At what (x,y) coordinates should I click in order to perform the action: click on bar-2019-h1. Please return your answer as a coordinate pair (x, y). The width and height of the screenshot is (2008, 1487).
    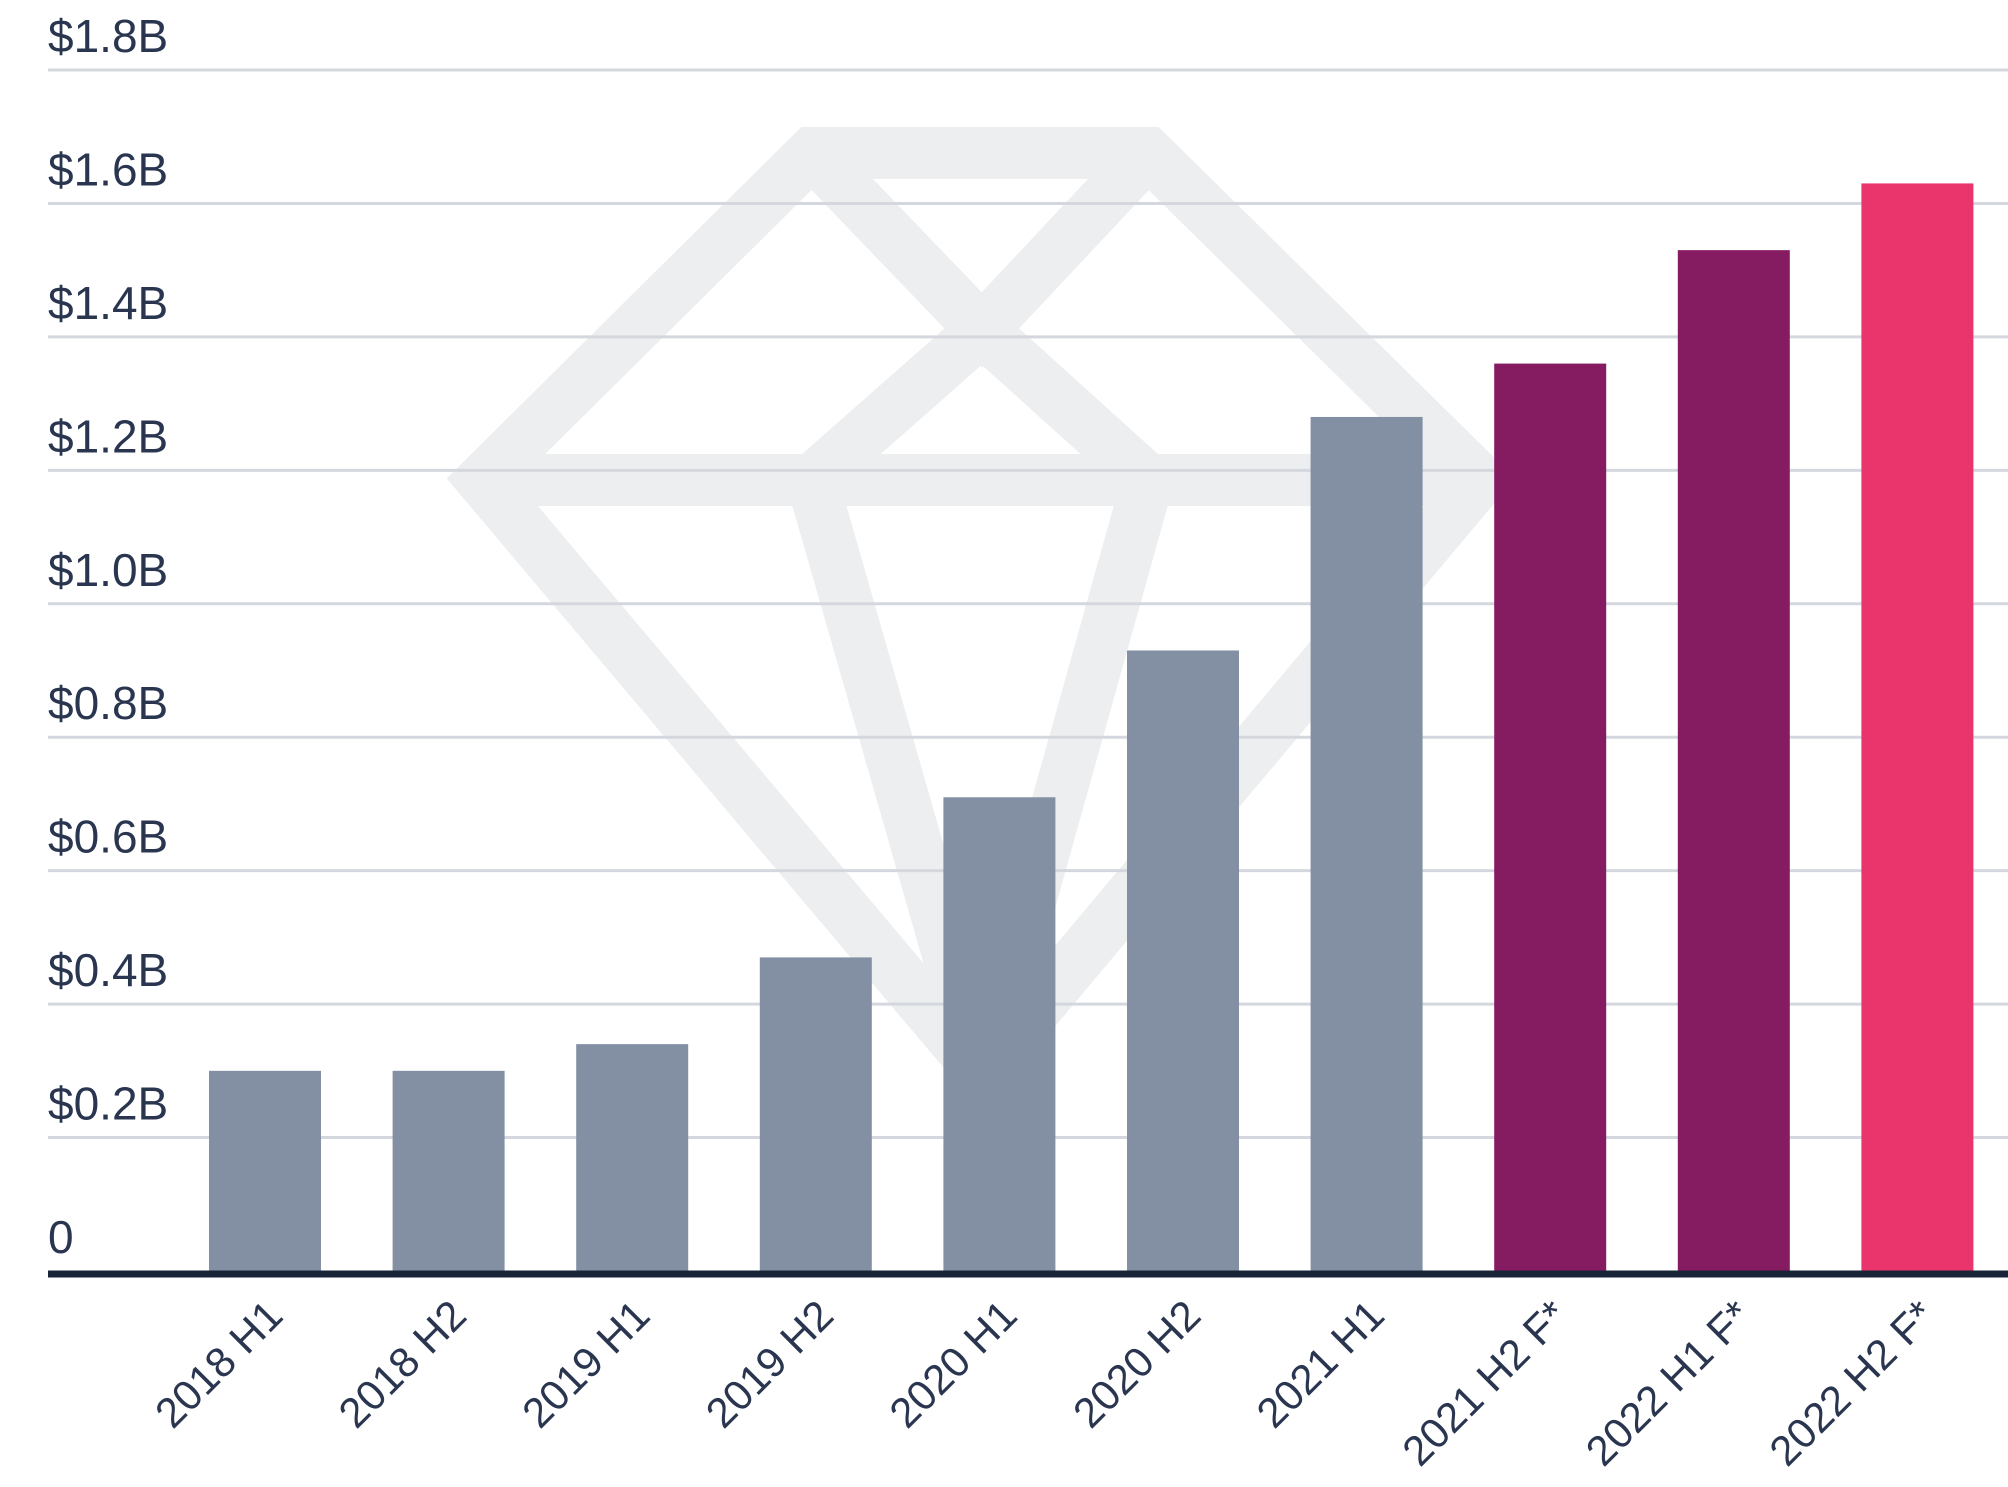
    Looking at the image, I should click on (632, 1157).